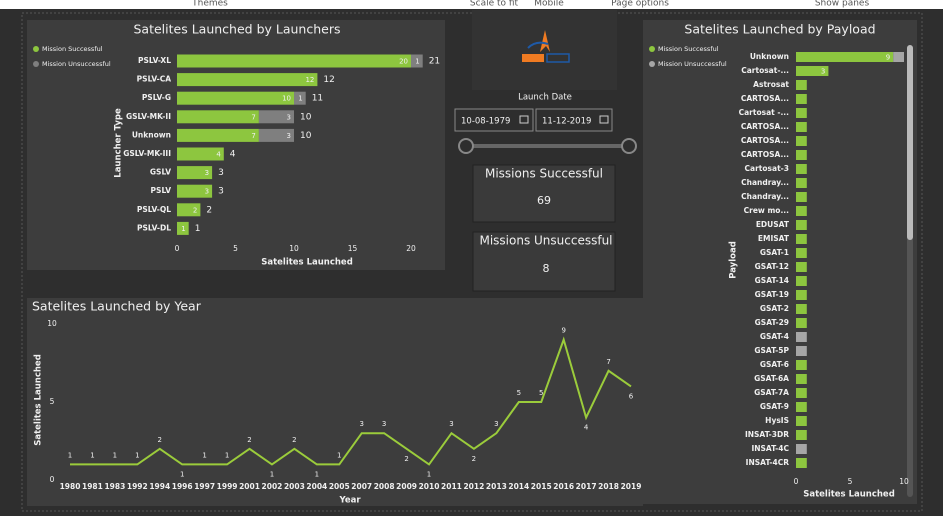 The width and height of the screenshot is (943, 516). Describe the element at coordinates (151, 134) in the screenshot. I see `category-label: Unknown` at that location.